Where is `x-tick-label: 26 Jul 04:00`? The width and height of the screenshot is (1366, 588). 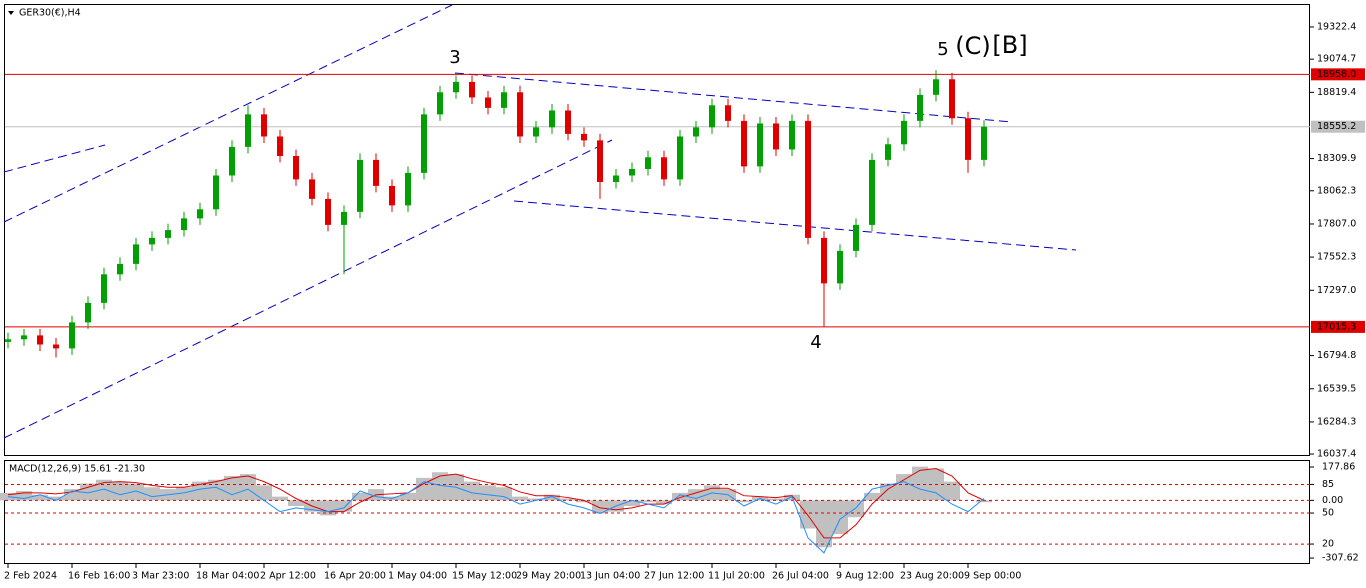 x-tick-label: 26 Jul 04:00 is located at coordinates (800, 576).